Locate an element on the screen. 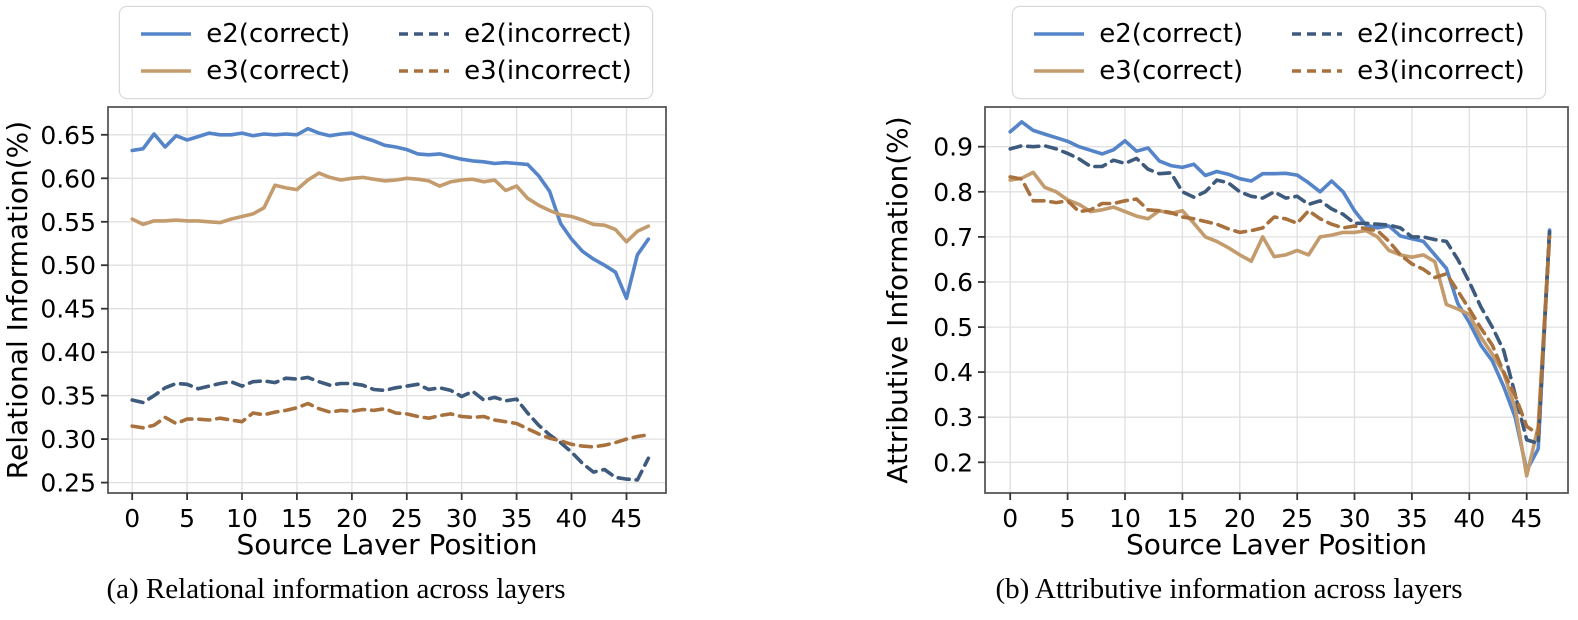 This screenshot has width=1578, height=620. y-tick-label: 0.35 is located at coordinates (68, 396).